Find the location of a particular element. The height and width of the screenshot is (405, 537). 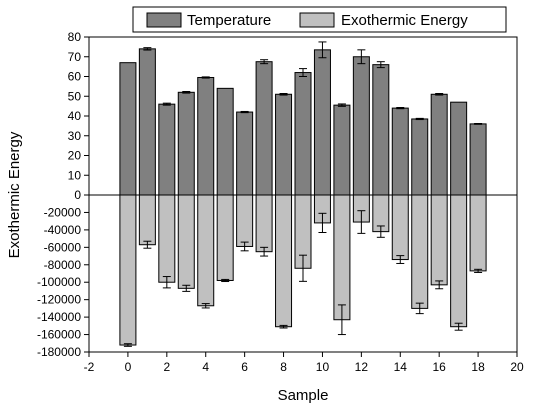

y-tick-label: -160000 is located at coordinates (59, 335).